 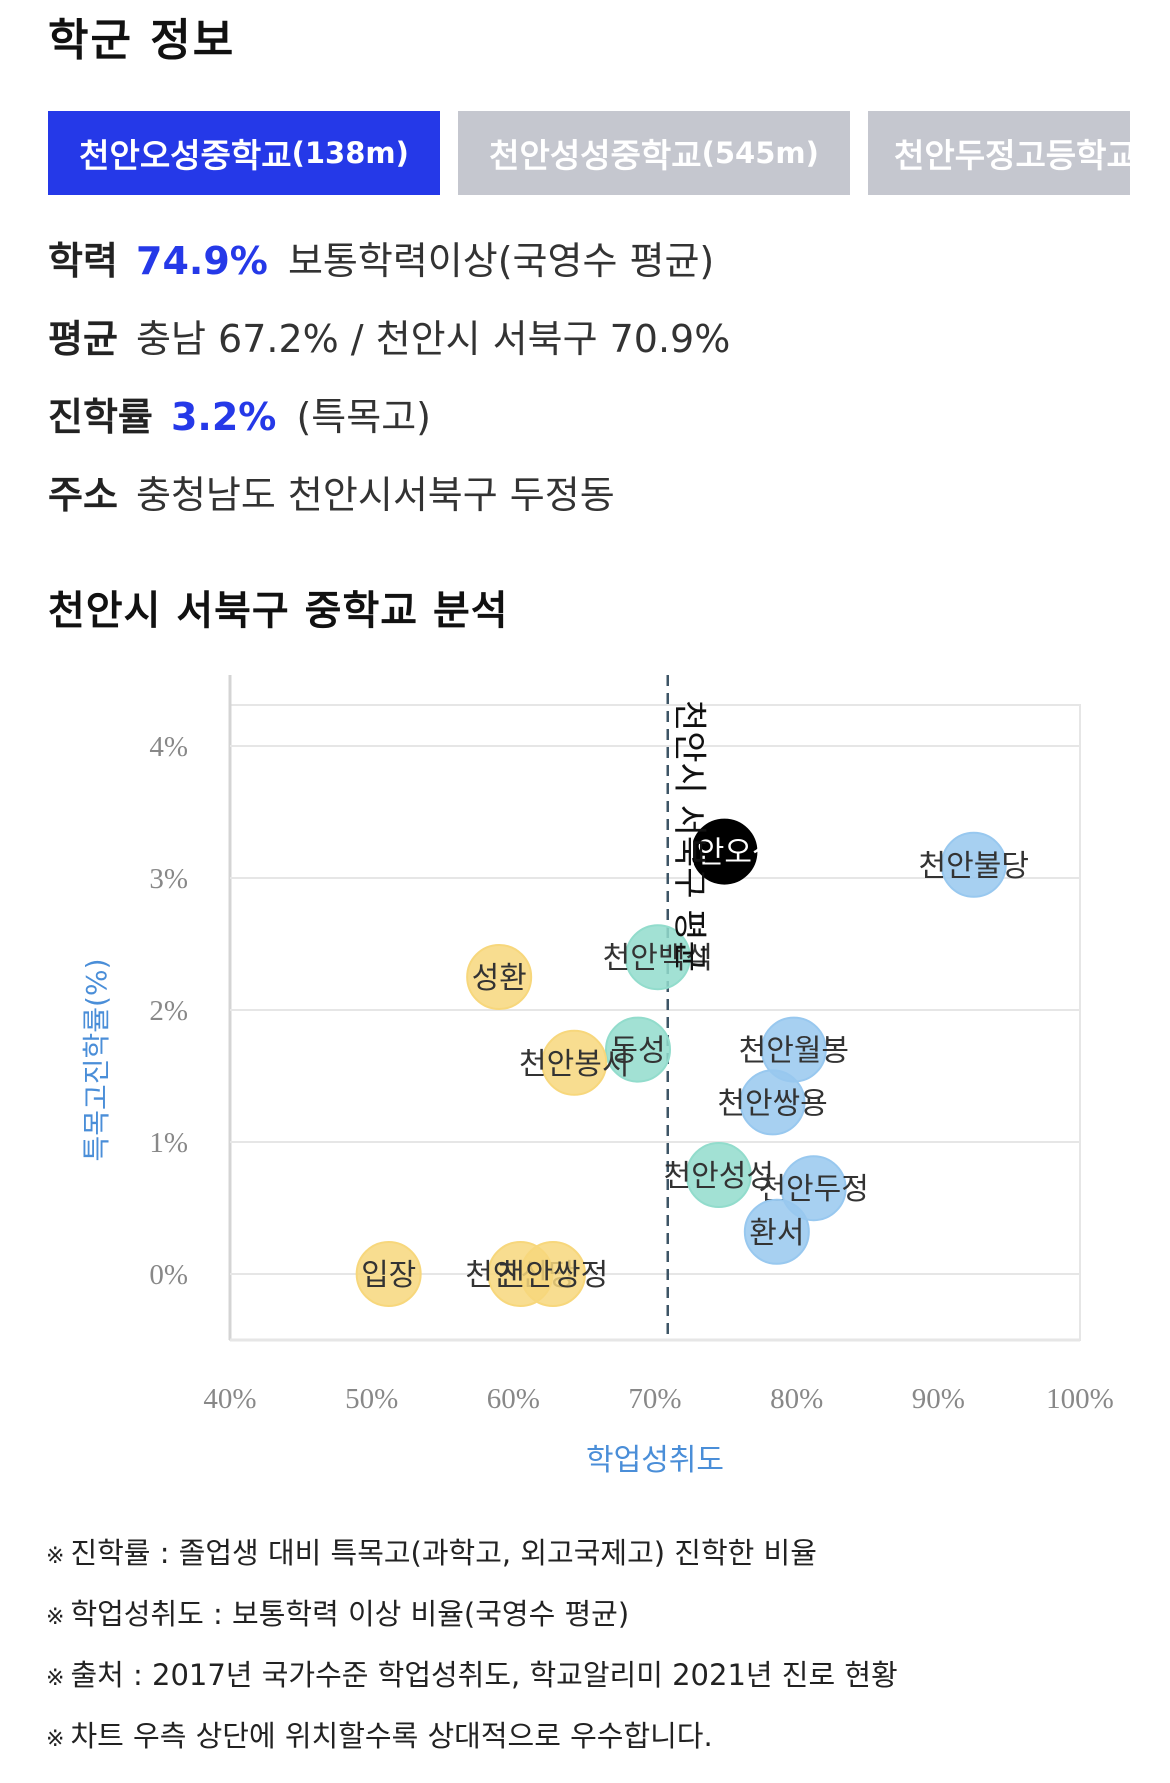 I want to click on achievement-label: 학력, so click(x=83, y=261).